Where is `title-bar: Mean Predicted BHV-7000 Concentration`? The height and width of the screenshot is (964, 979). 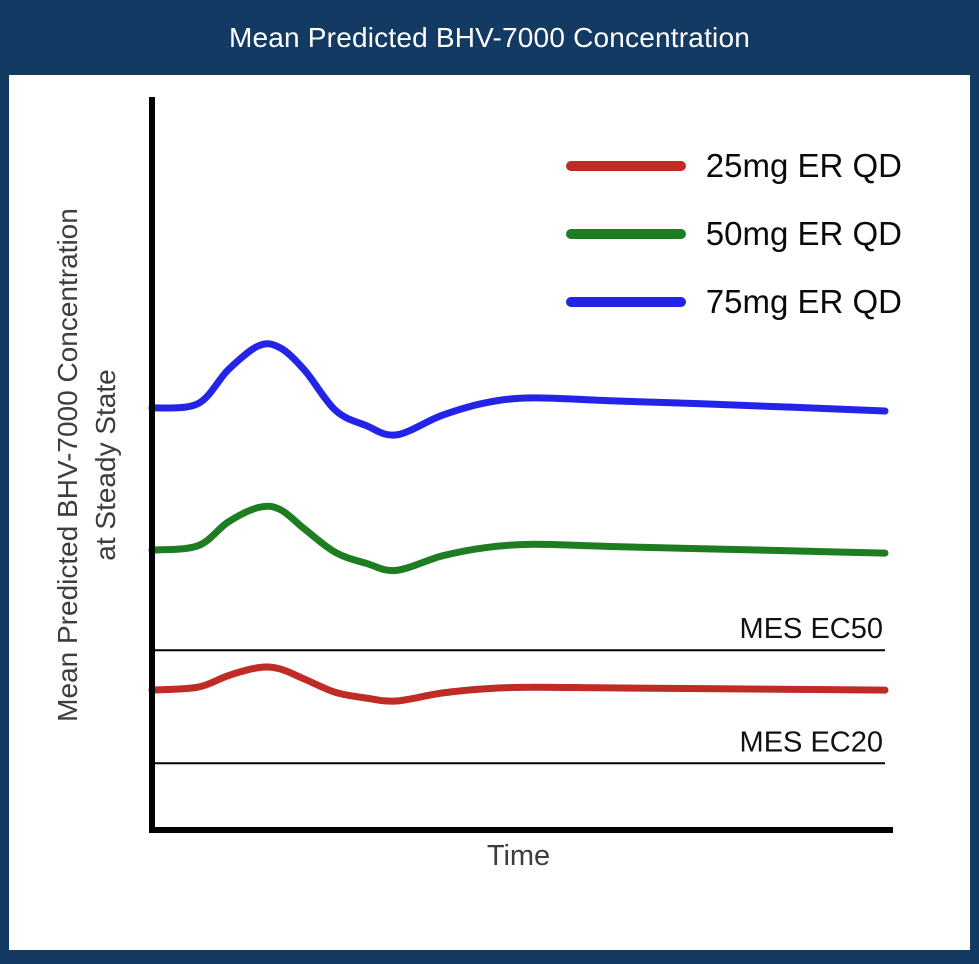 title-bar: Mean Predicted BHV-7000 Concentration is located at coordinates (489, 37).